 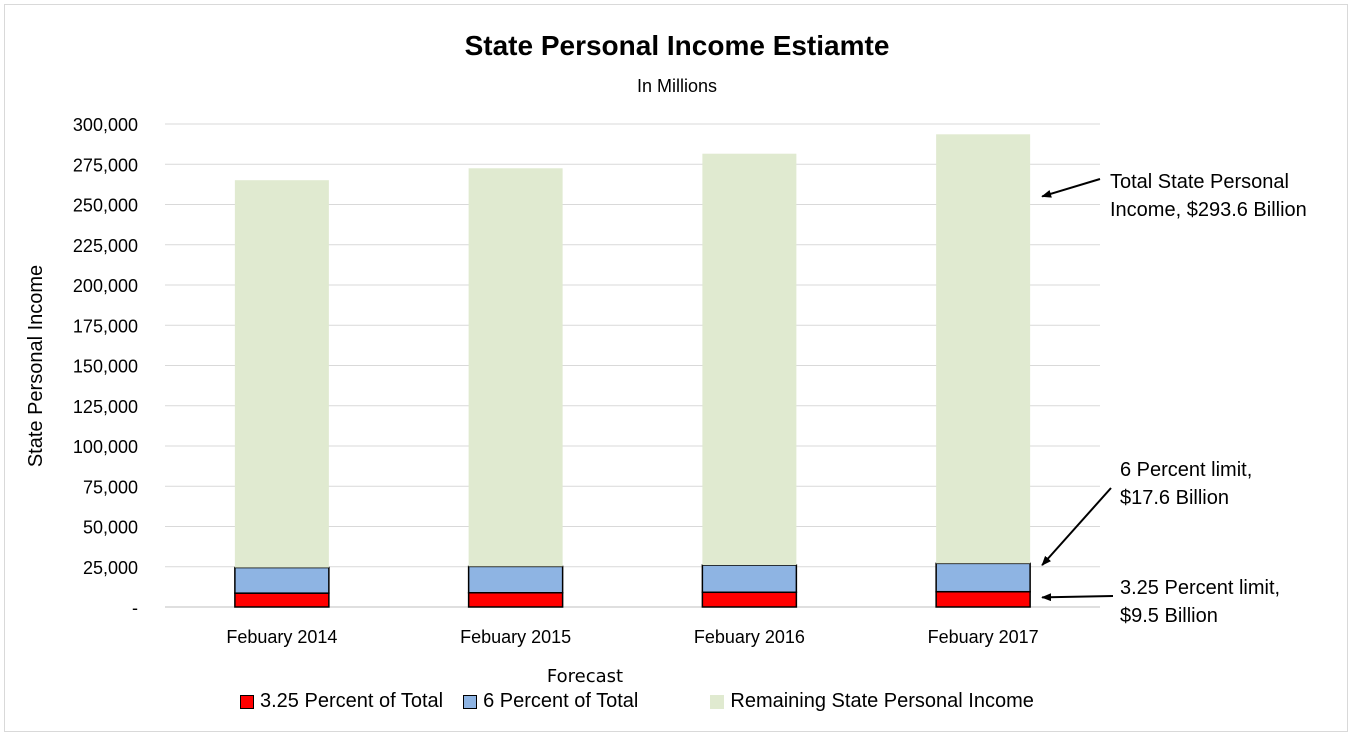 What do you see at coordinates (515, 637) in the screenshot?
I see `x-tick-label: Febuary 2015` at bounding box center [515, 637].